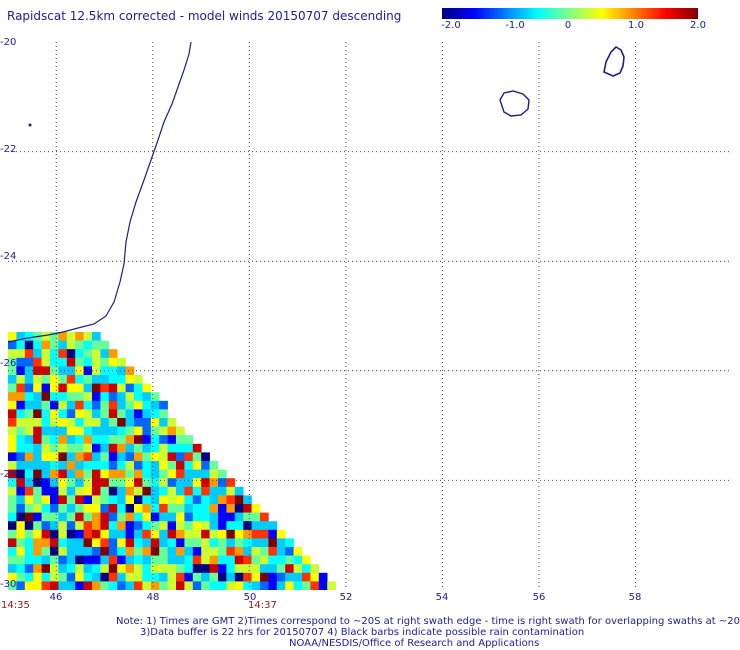 The image size is (740, 650). What do you see at coordinates (30, 125) in the screenshot?
I see `small-islet` at bounding box center [30, 125].